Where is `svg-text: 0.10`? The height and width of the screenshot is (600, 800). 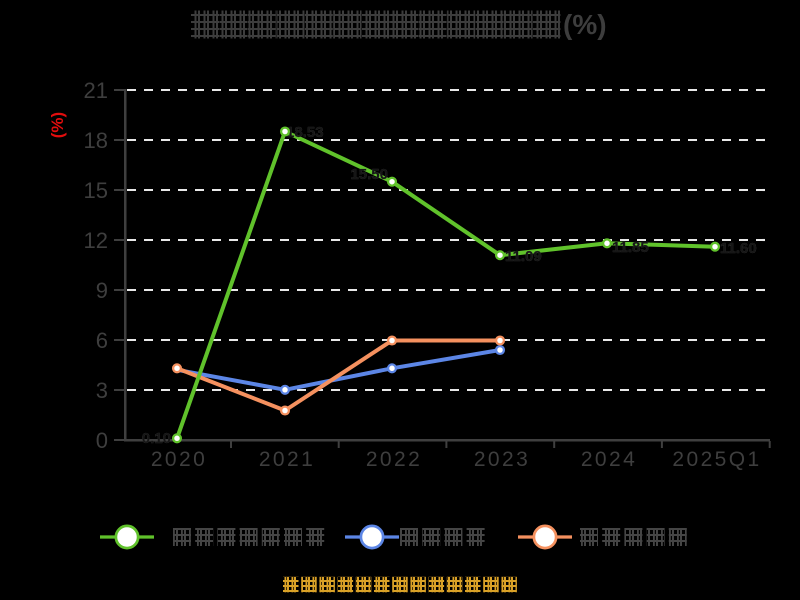 svg-text: 0.10 is located at coordinates (156, 438).